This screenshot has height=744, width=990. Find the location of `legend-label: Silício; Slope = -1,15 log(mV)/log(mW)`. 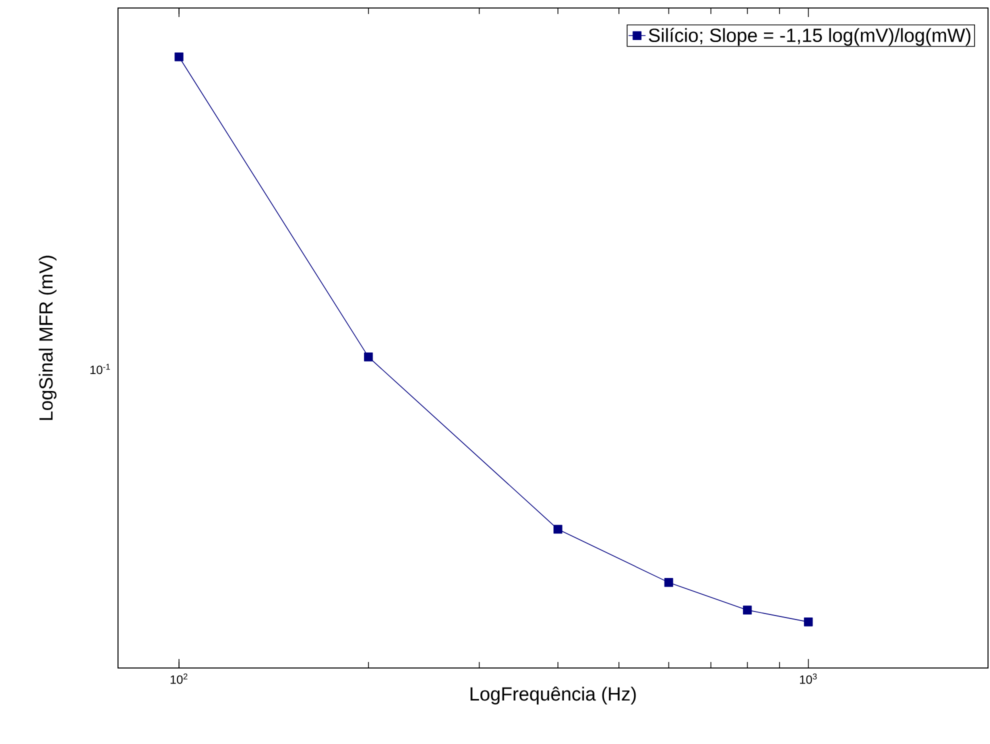

legend-label: Silício; Slope = -1,15 log(mV)/log(mW) is located at coordinates (809, 37).